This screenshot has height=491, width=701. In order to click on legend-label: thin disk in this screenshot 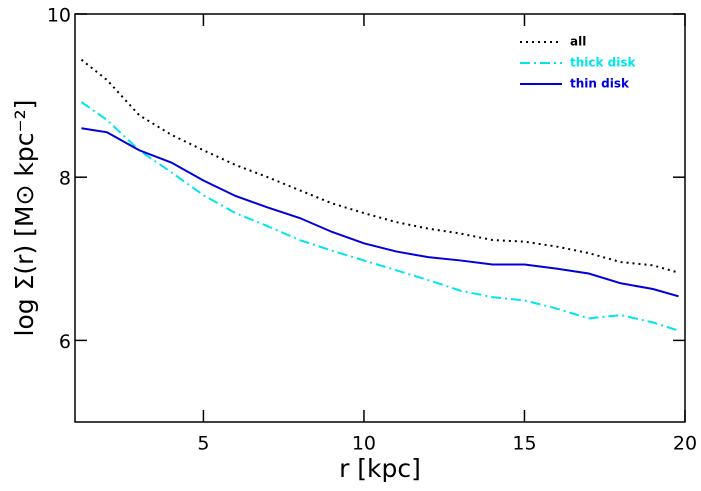, I will do `click(600, 84)`.